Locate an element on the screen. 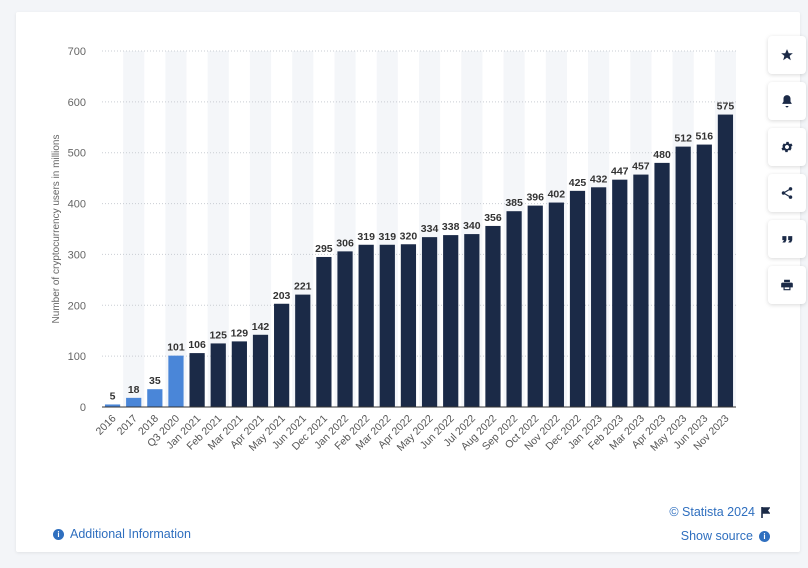 The image size is (808, 568). settings-button is located at coordinates (787, 147).